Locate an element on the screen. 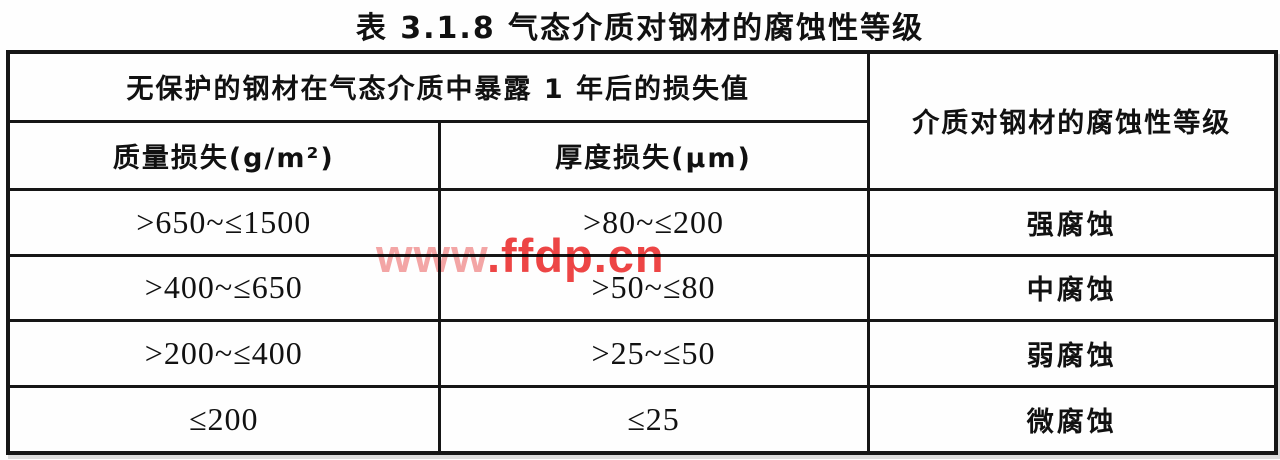  table-caption: 表 3.1.8 气态介质对钢材的腐蚀性等级 is located at coordinates (640, 28).